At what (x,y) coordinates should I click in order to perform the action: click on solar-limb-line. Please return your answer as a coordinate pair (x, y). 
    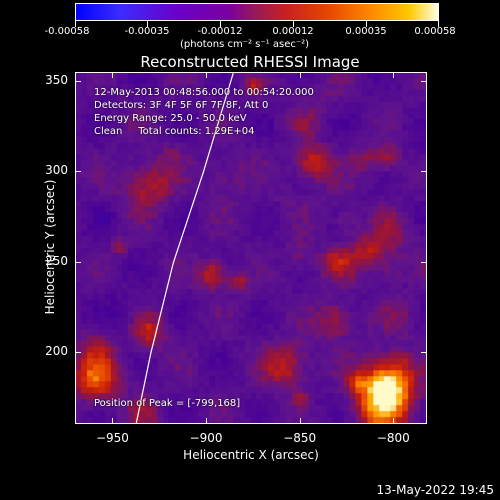
    Looking at the image, I should click on (184, 248).